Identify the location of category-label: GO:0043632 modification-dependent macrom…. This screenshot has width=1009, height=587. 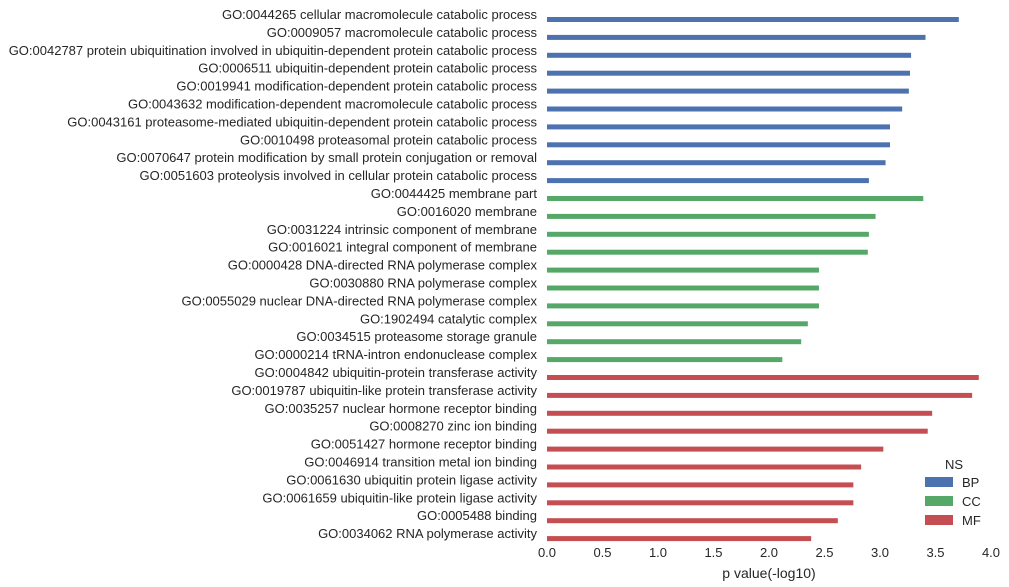
(333, 104).